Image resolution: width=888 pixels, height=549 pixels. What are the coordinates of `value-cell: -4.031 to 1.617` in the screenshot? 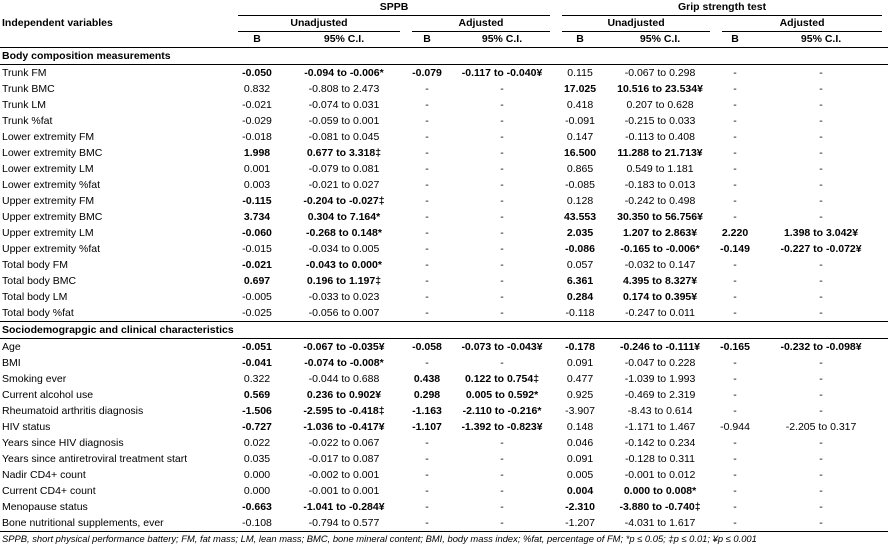 It's located at (660, 523).